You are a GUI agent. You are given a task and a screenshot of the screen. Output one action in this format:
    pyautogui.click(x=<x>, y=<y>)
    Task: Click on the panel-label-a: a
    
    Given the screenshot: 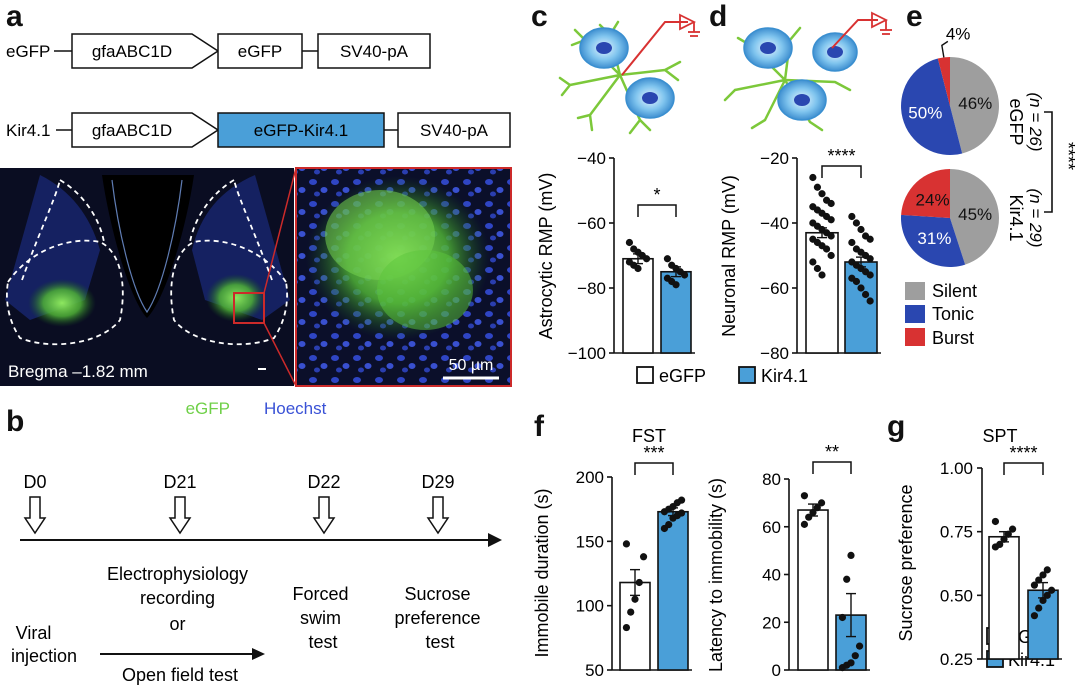 What is the action you would take?
    pyautogui.click(x=14, y=16)
    